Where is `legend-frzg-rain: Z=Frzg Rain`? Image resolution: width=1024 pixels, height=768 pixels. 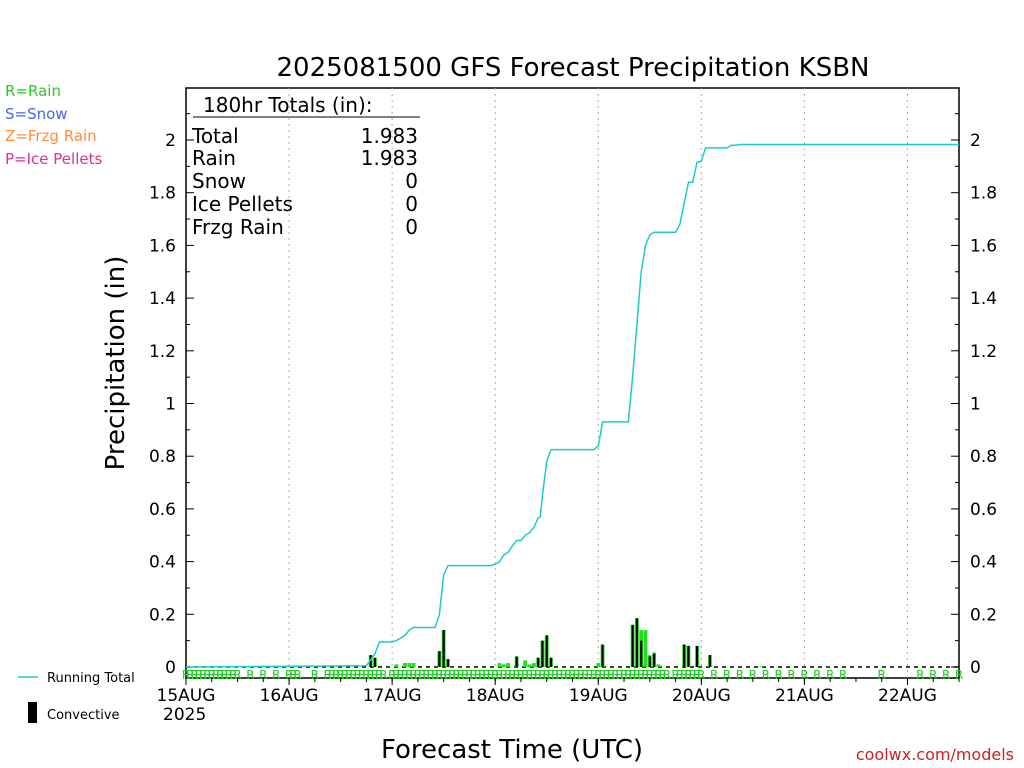 legend-frzg-rain: Z=Frzg Rain is located at coordinates (51, 136).